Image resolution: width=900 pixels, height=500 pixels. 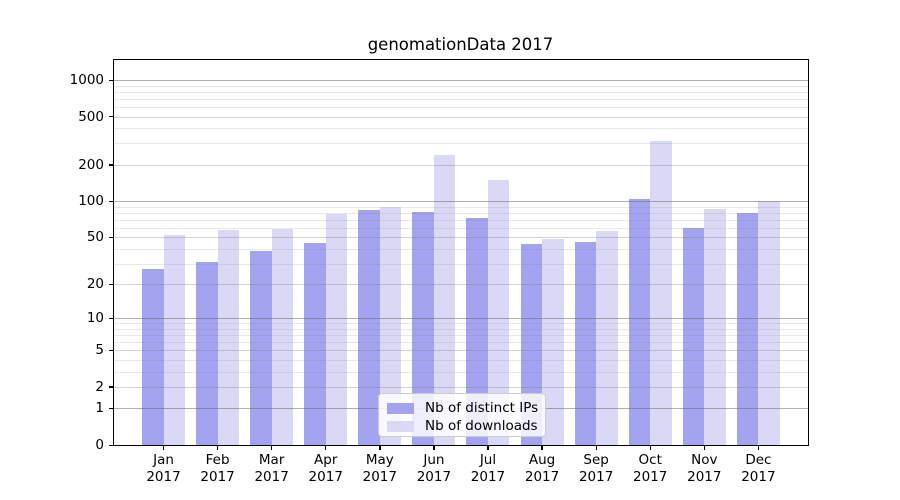 I want to click on y-tick-label-2: 2, so click(x=99, y=386).